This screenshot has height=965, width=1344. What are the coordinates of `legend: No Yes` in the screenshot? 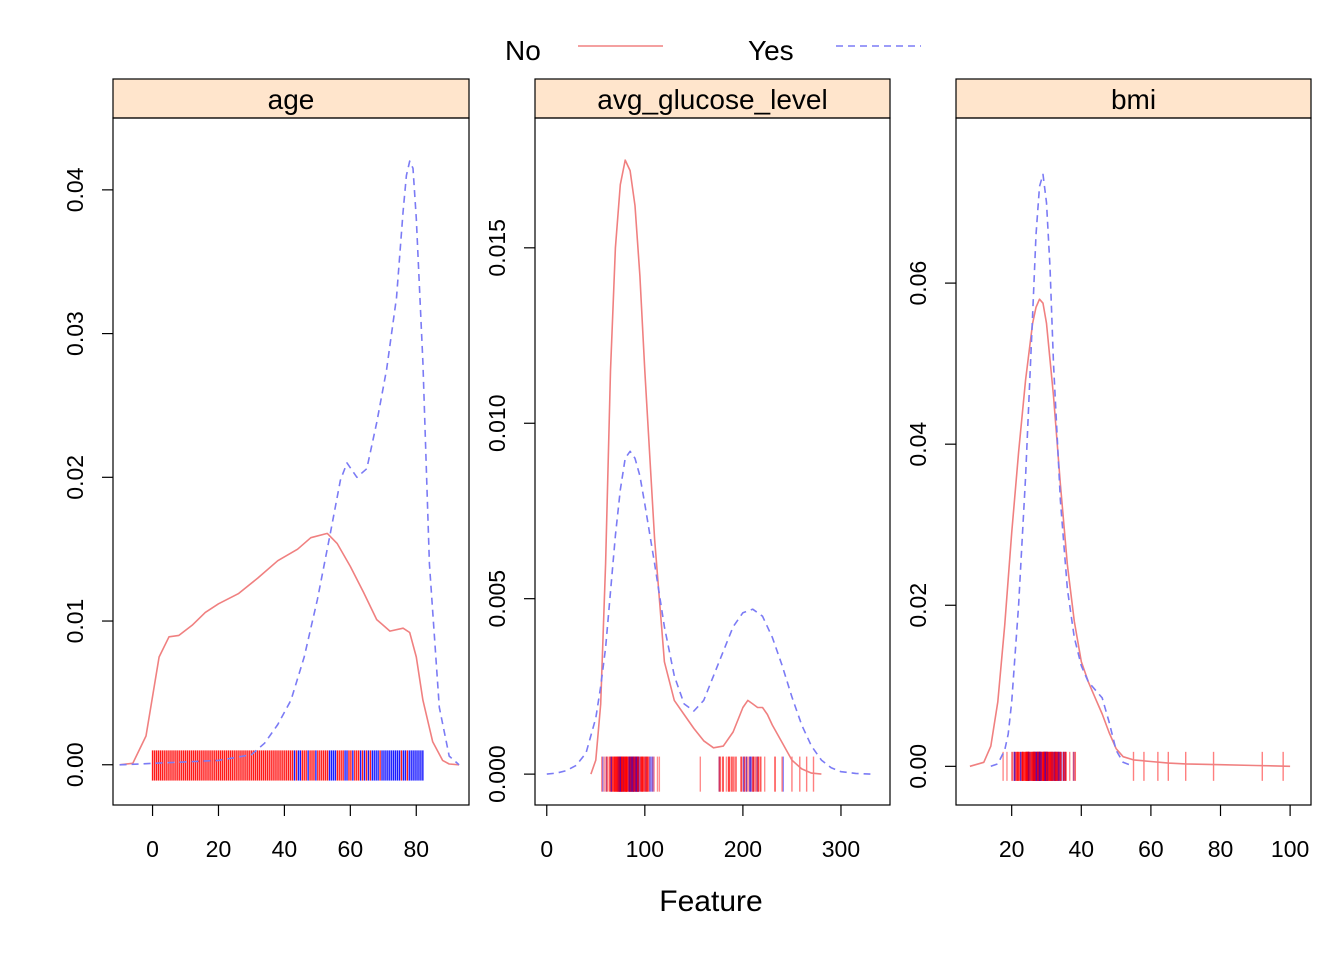 It's located at (713, 50).